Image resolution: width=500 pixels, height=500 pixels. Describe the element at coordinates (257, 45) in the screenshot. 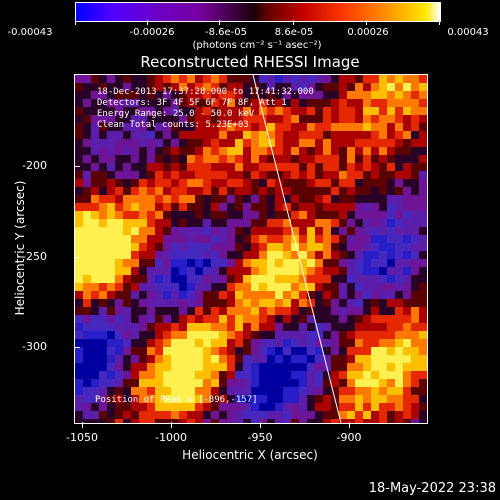

I see `colorbar-units-label: (photons cm⁻² s⁻¹ asec⁻²)` at that location.